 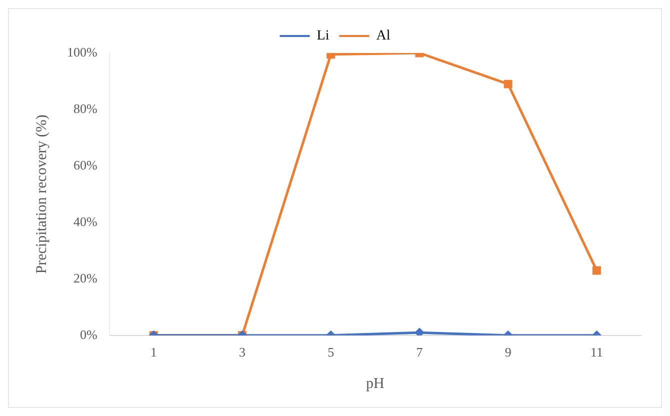 What do you see at coordinates (242, 352) in the screenshot?
I see `x-tick-label: 3` at bounding box center [242, 352].